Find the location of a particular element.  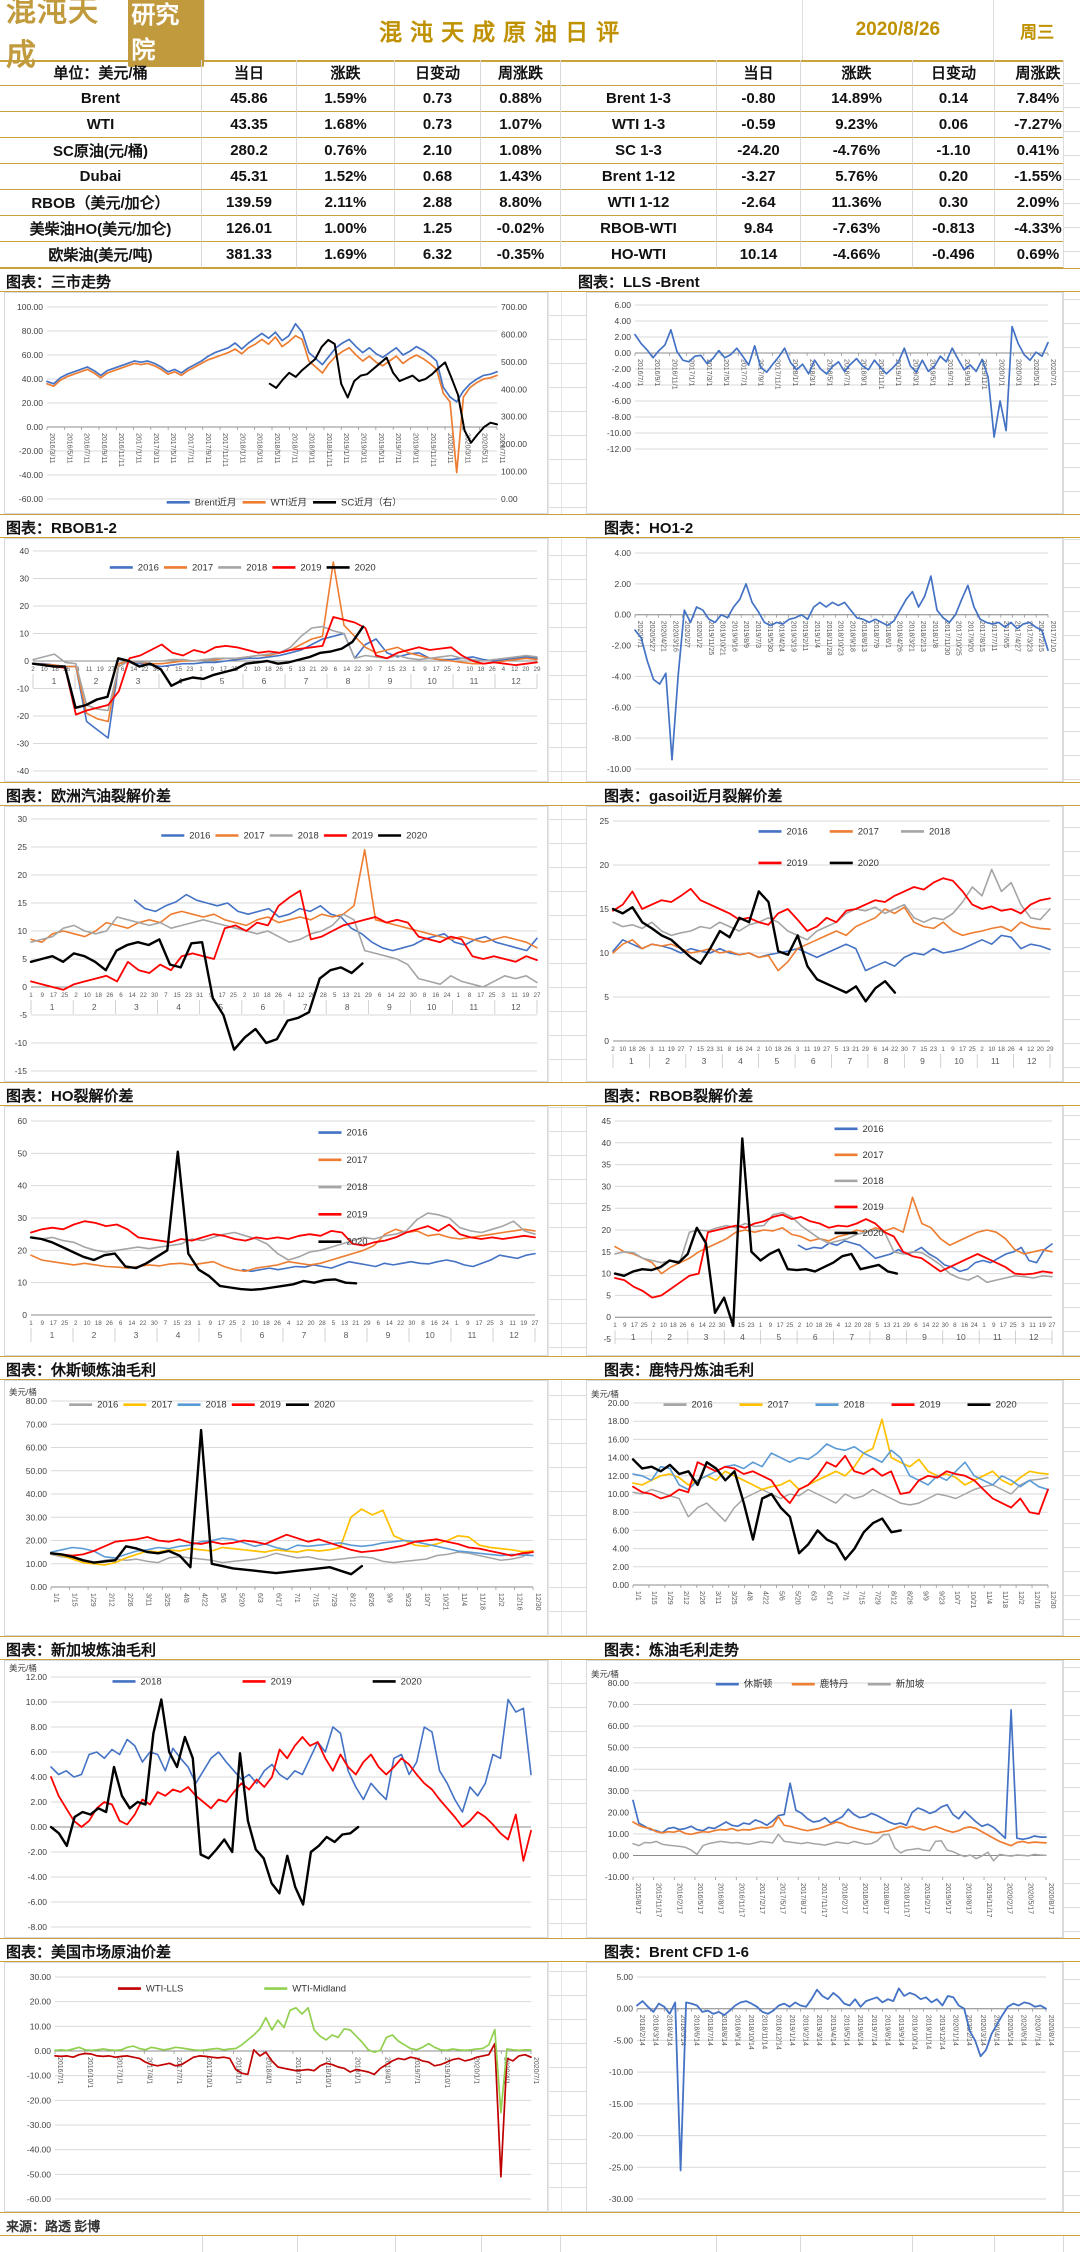

svg-text: 70.00 is located at coordinates (37, 1424).